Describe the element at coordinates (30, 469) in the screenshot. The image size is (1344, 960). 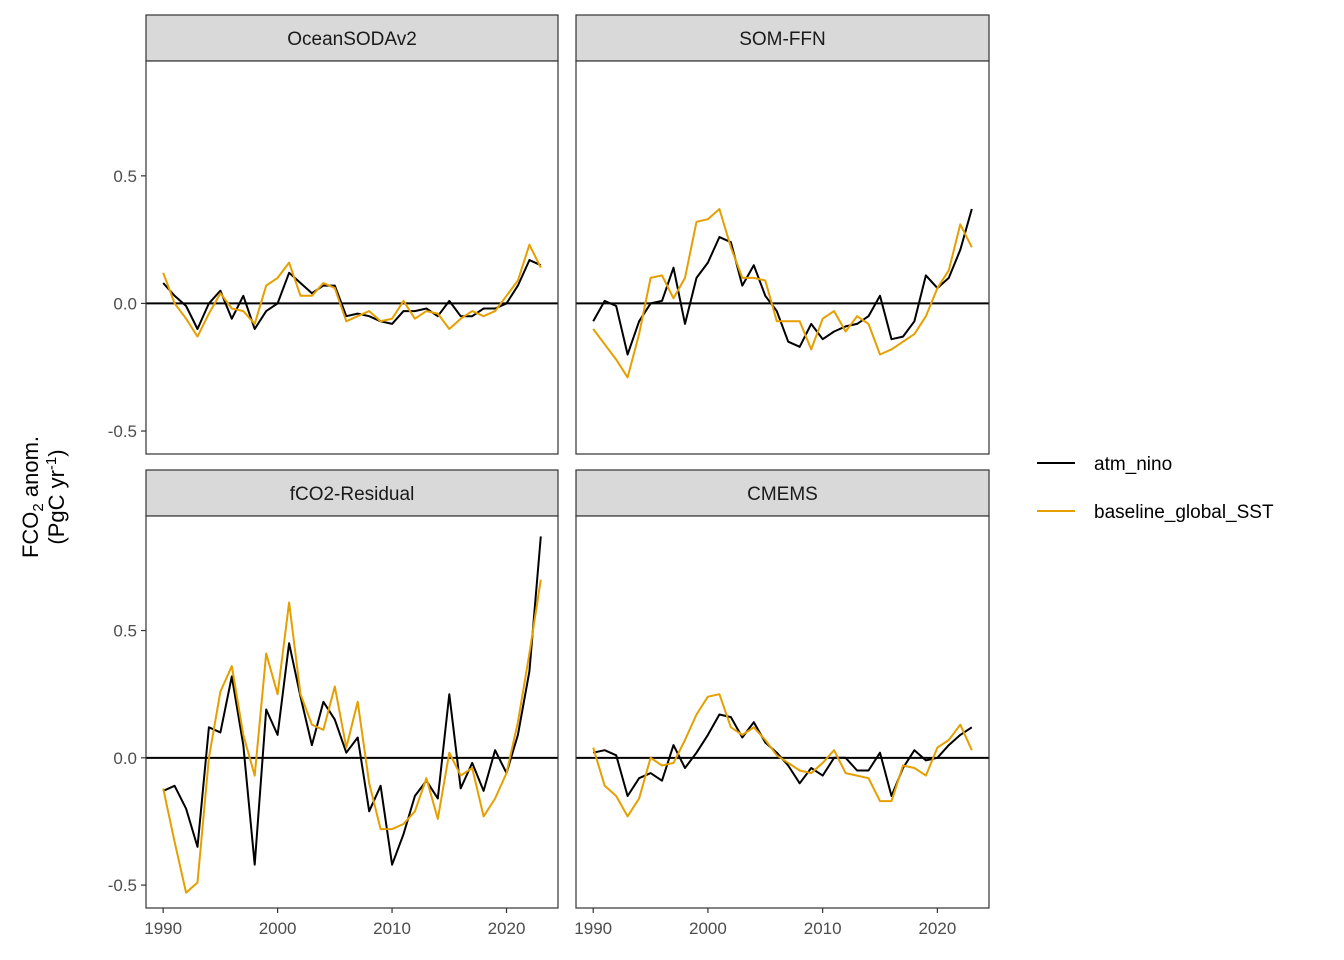
I see `ylabel-text-1-rest: anom.` at that location.